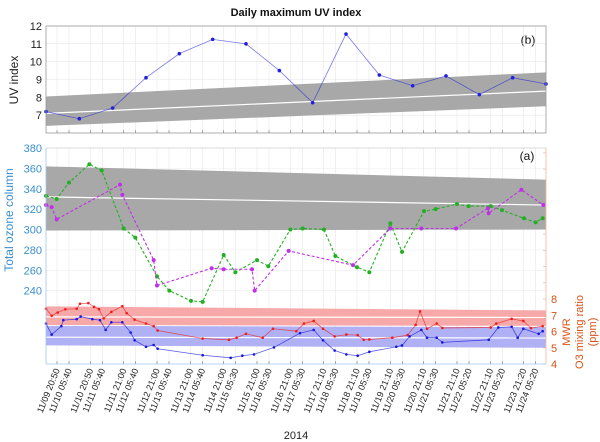  I want to click on left-y-tick-label: 380, so click(33, 149).